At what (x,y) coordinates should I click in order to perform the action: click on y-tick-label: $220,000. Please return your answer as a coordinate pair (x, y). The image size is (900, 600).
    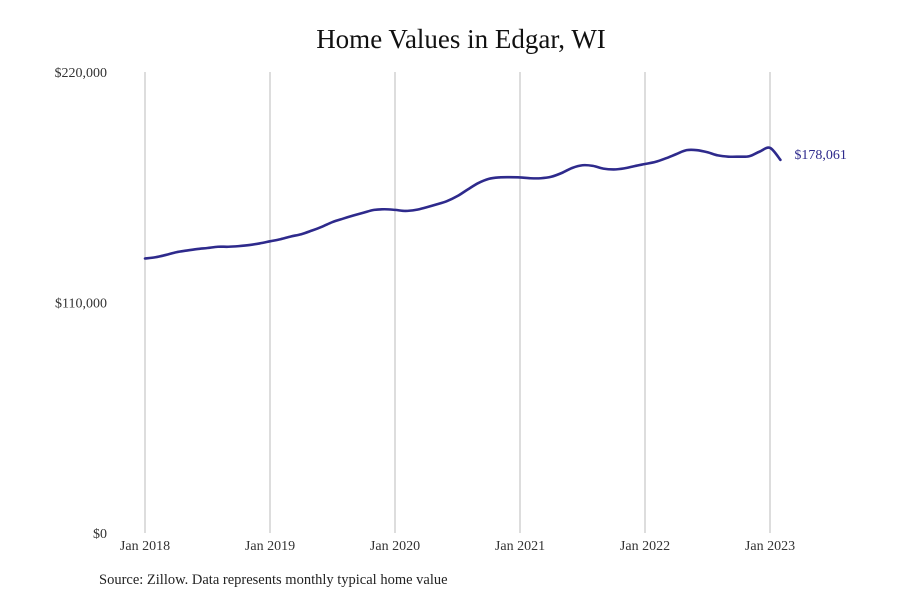
    Looking at the image, I should click on (81, 73).